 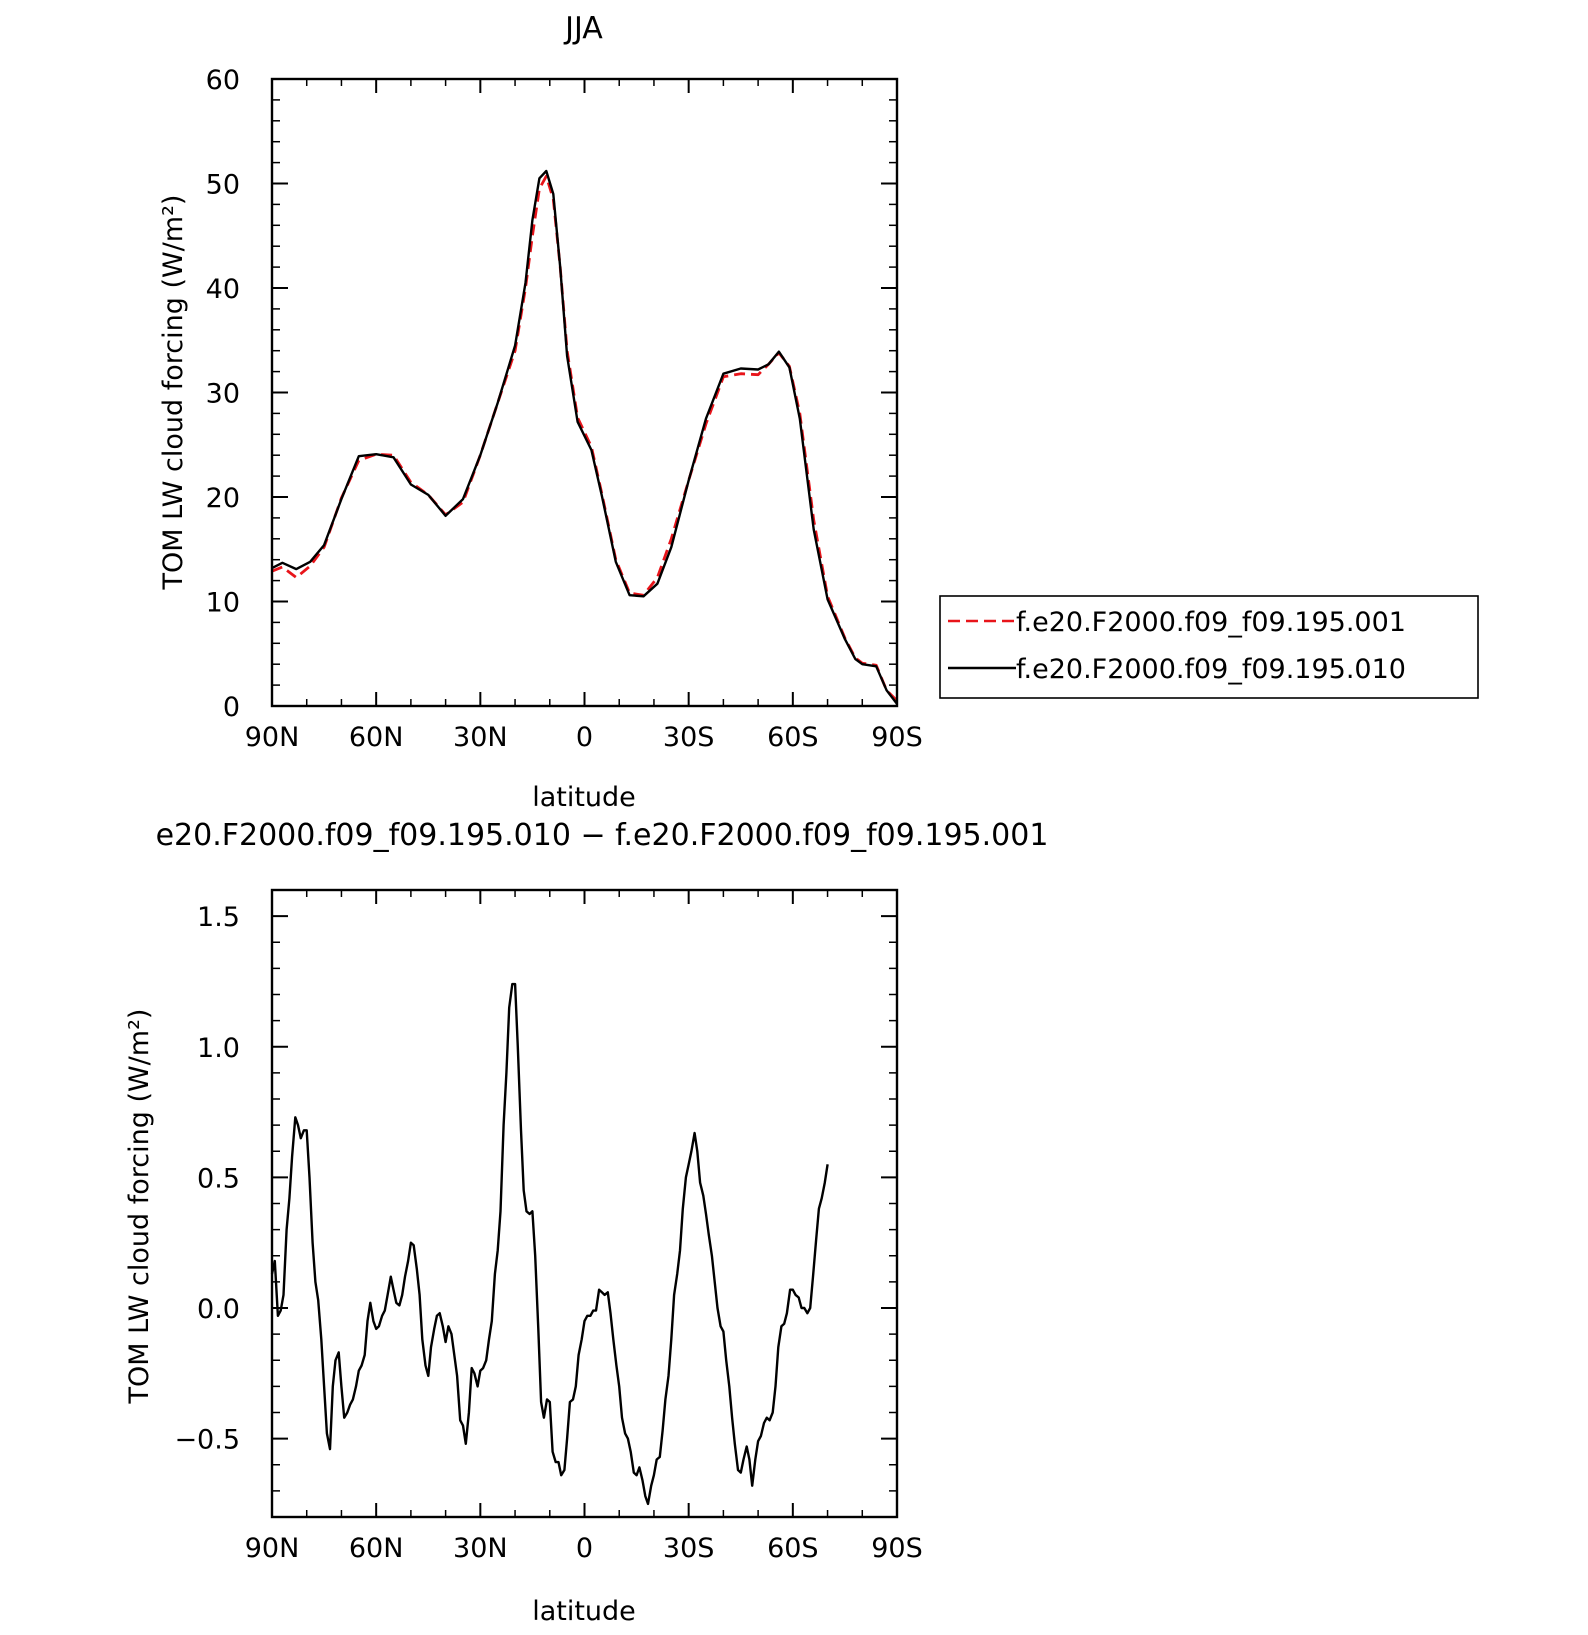 I want to click on top-x-tick-label: 30N, so click(x=480, y=737).